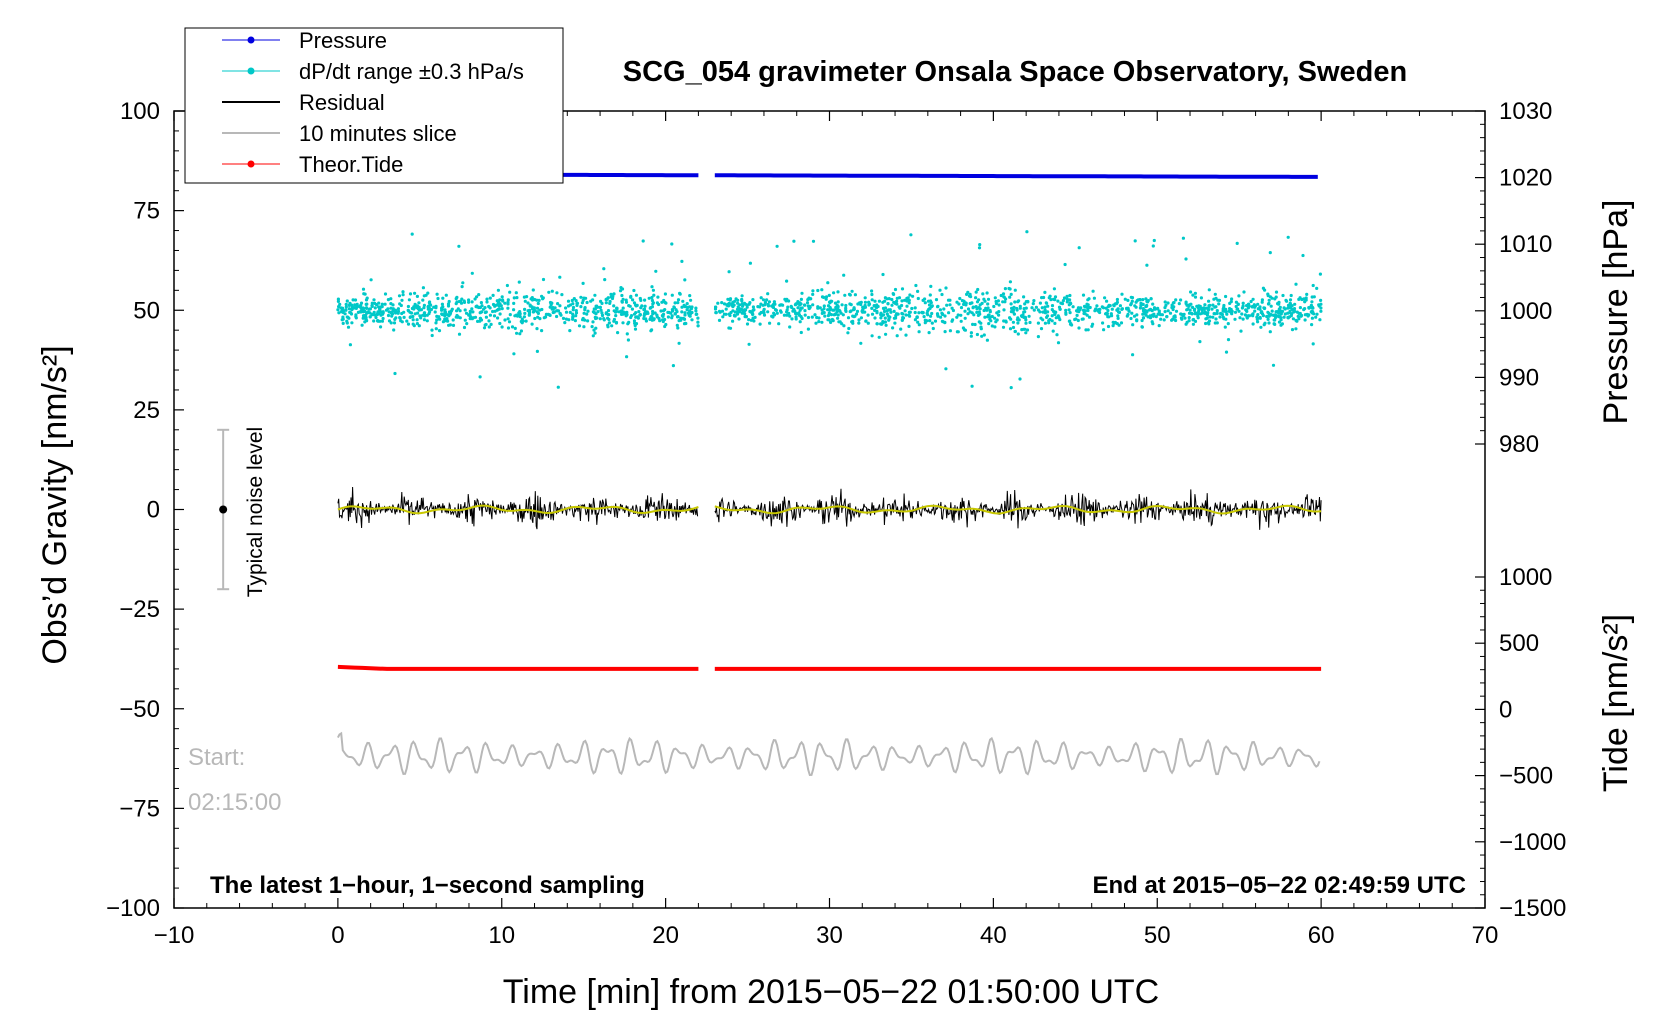 The width and height of the screenshot is (1676, 1020). Describe the element at coordinates (829, 754) in the screenshot. I see `slice-line` at that location.